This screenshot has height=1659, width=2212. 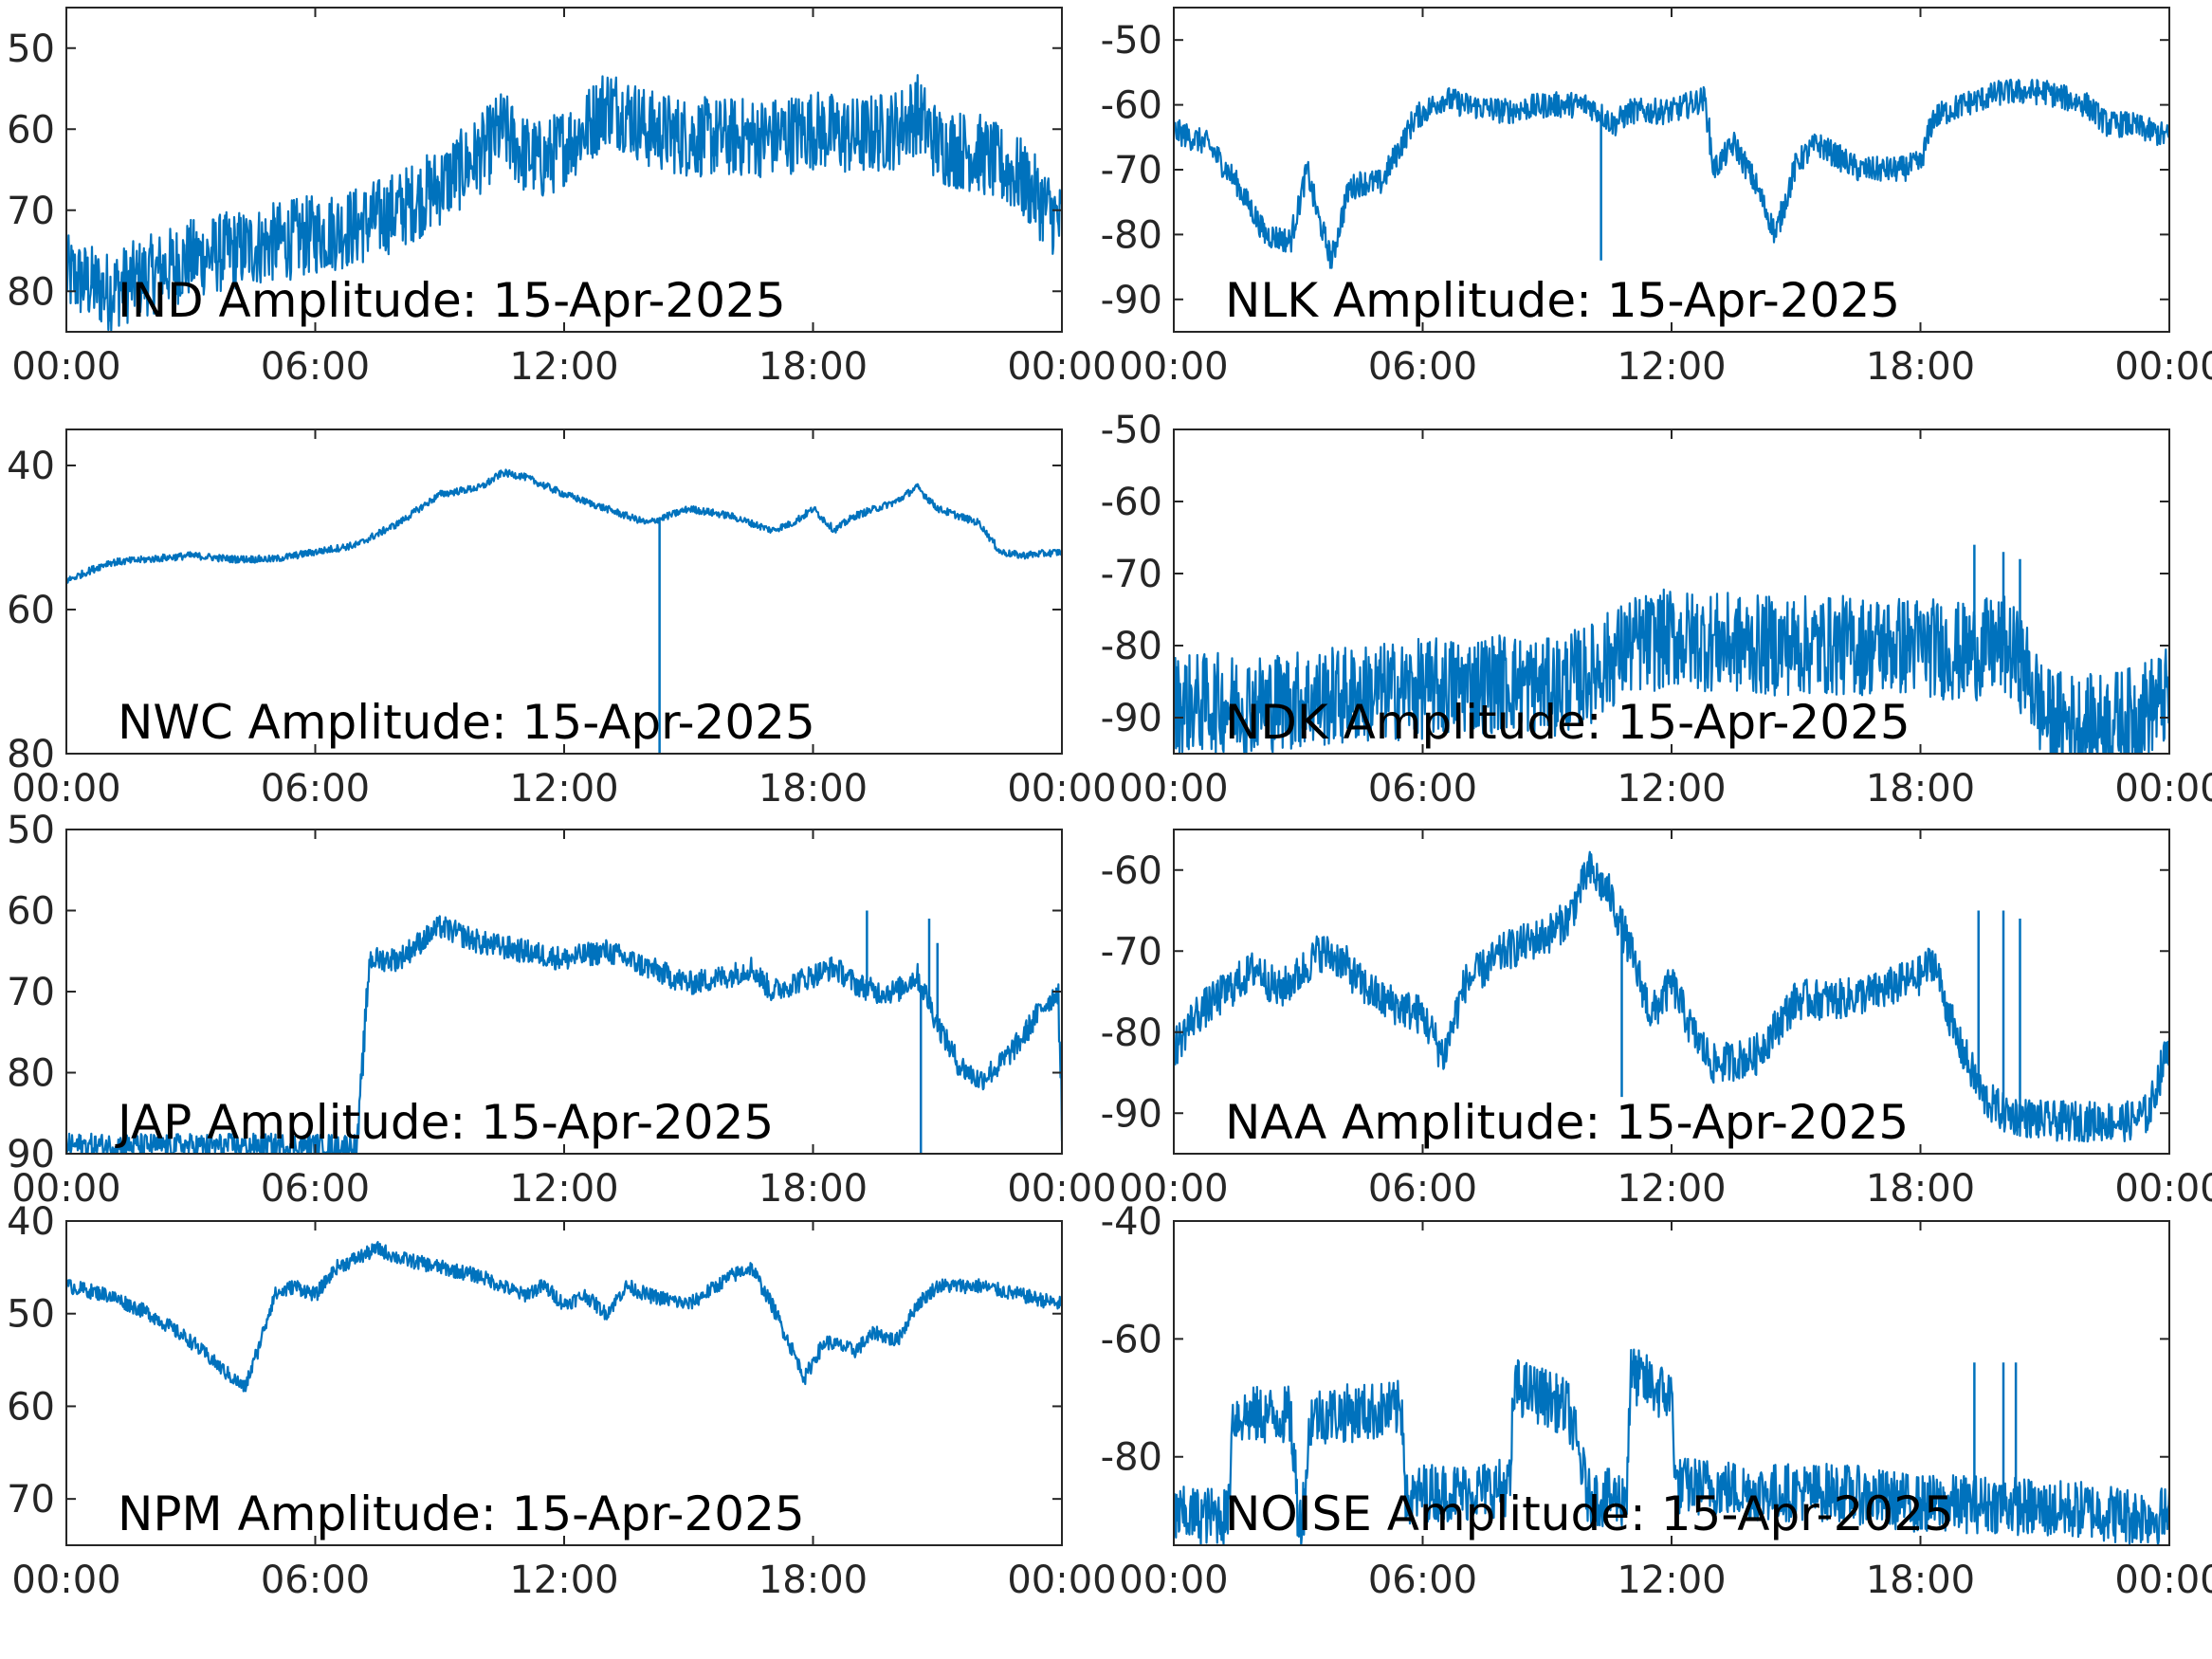 I want to click on y-tick-label: -40, so click(x=1131, y=1222).